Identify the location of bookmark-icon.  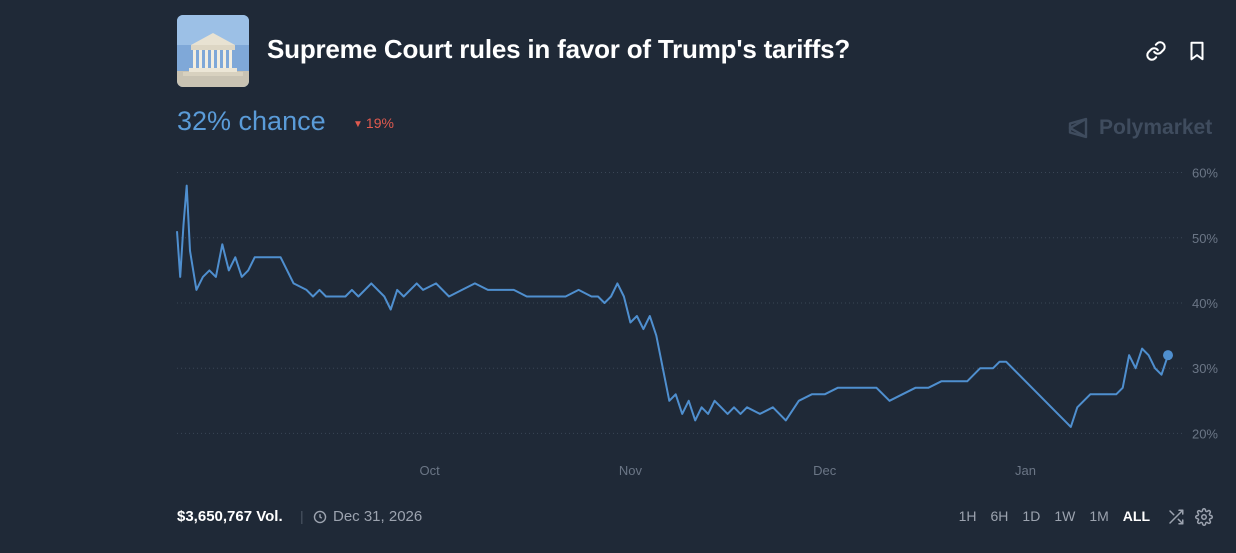
(1197, 51).